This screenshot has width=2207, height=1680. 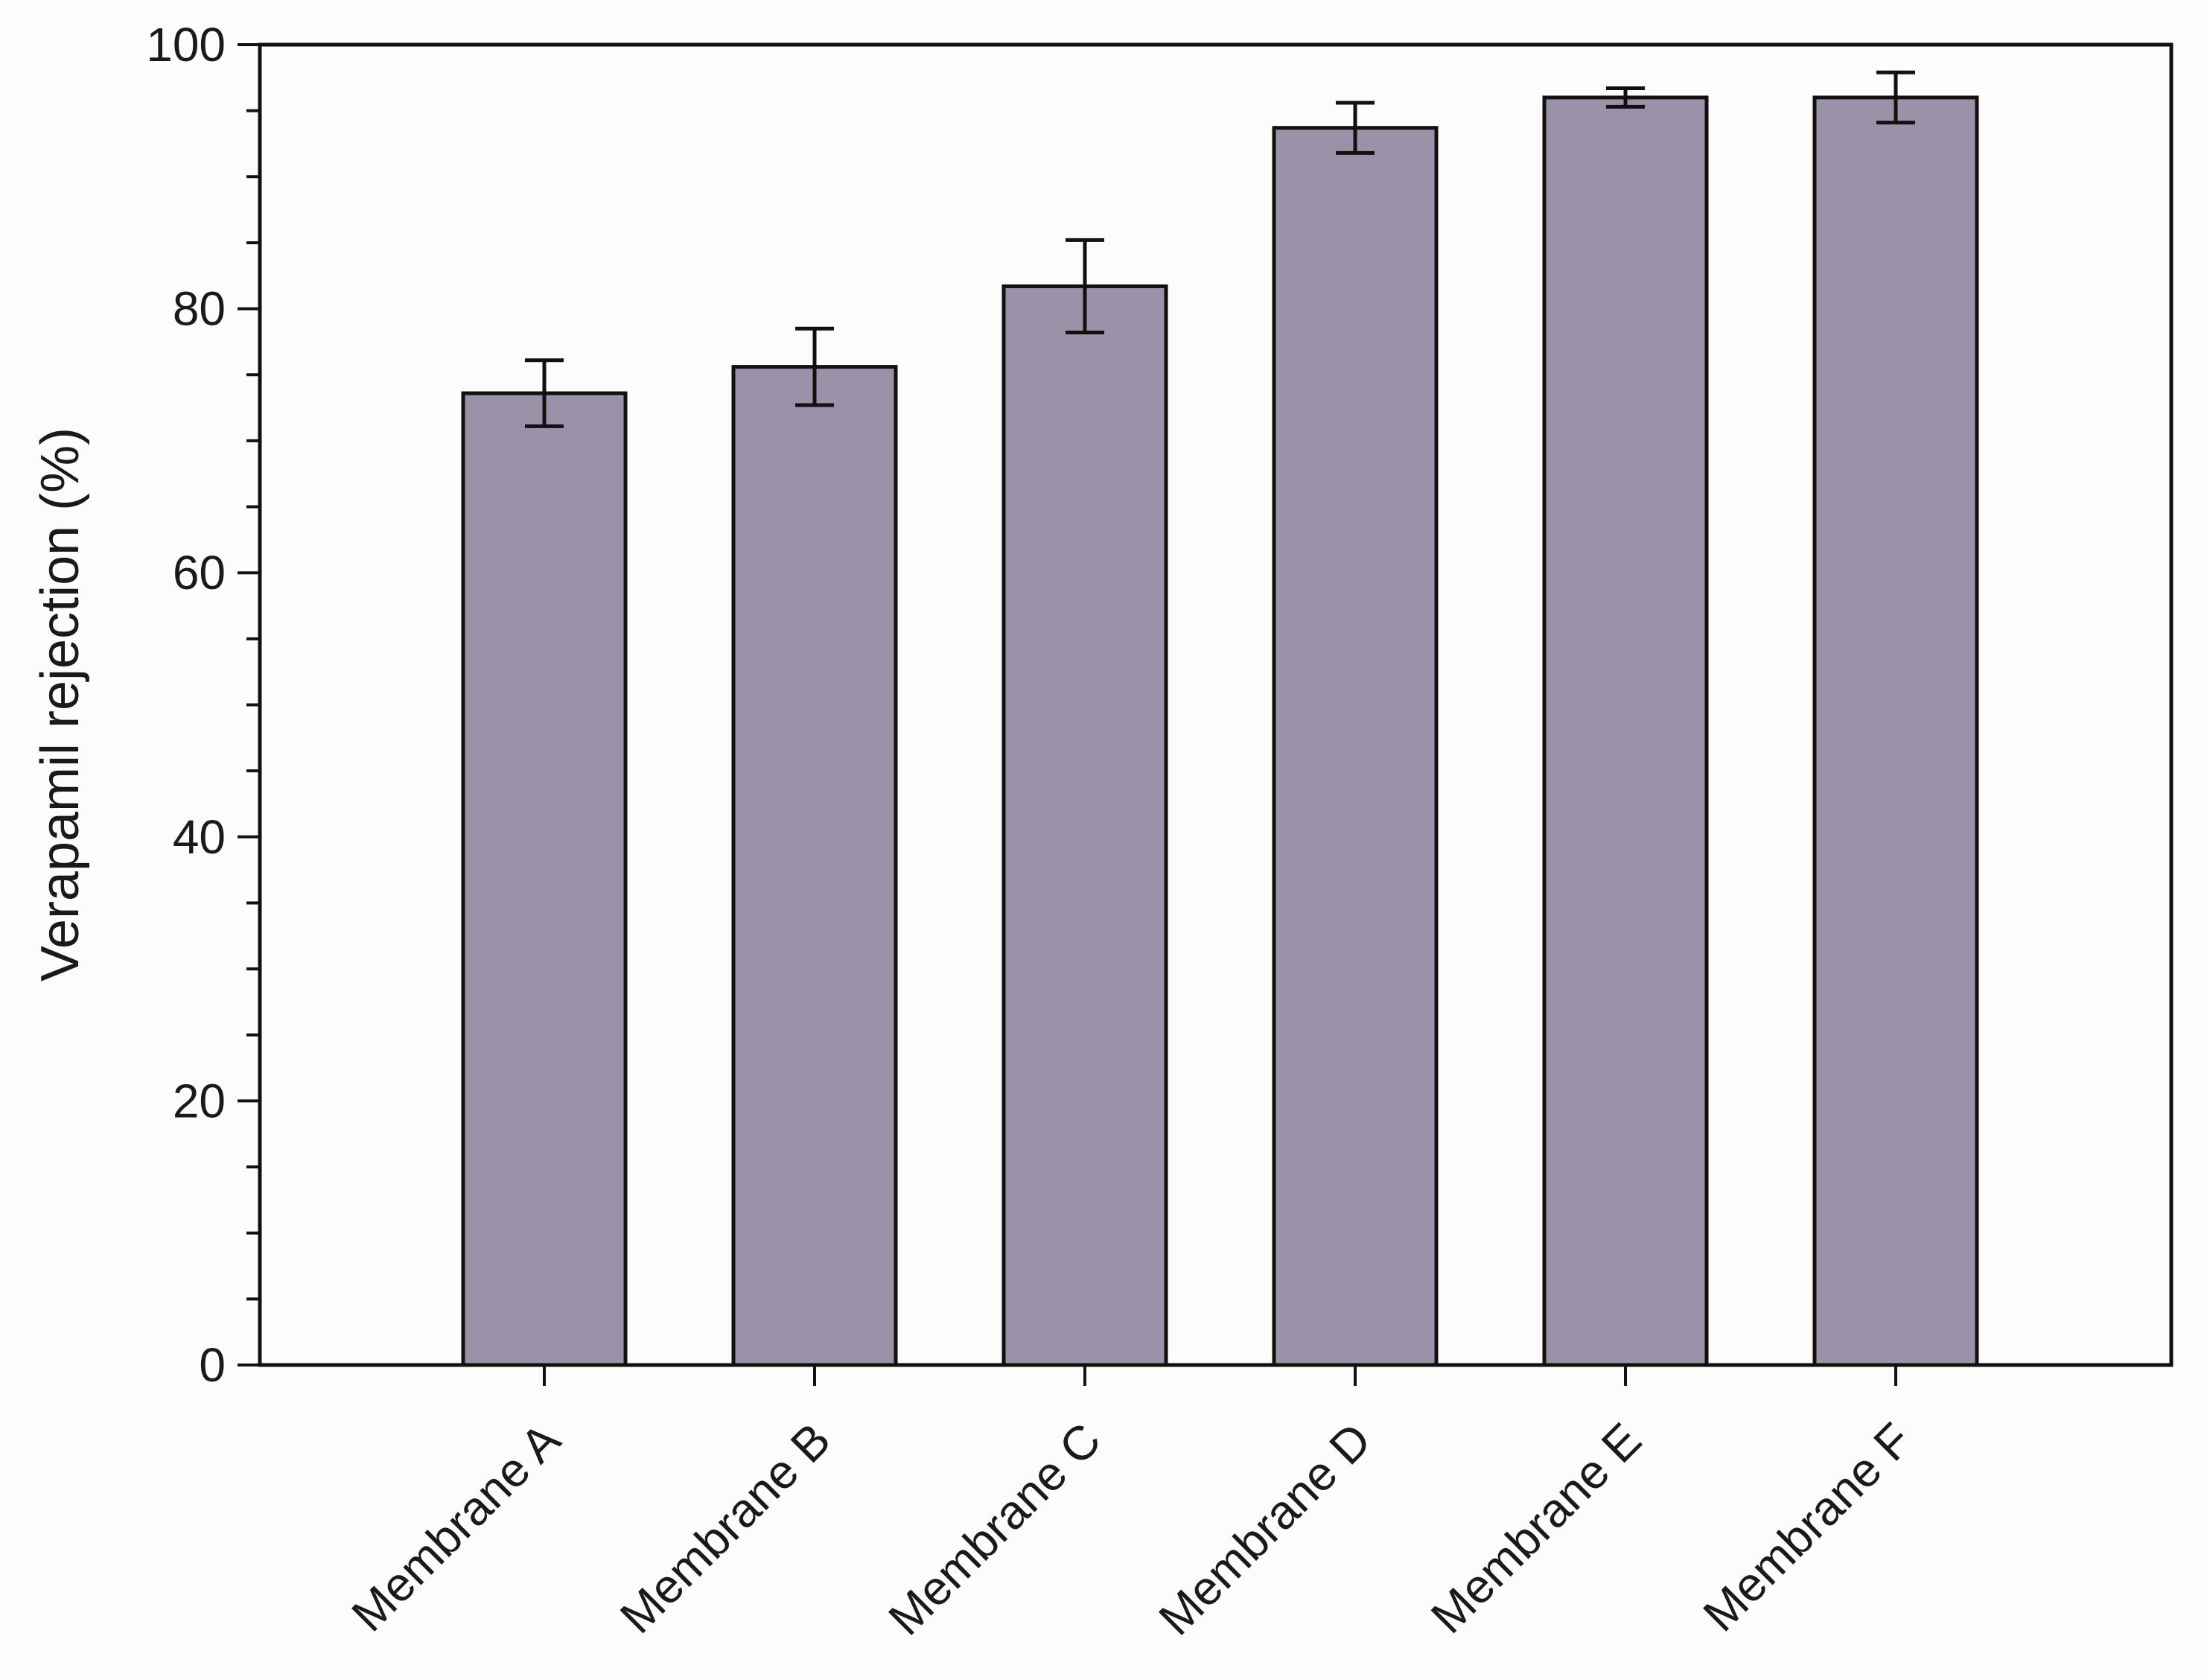 What do you see at coordinates (199, 309) in the screenshot?
I see `y-tick-label: 80` at bounding box center [199, 309].